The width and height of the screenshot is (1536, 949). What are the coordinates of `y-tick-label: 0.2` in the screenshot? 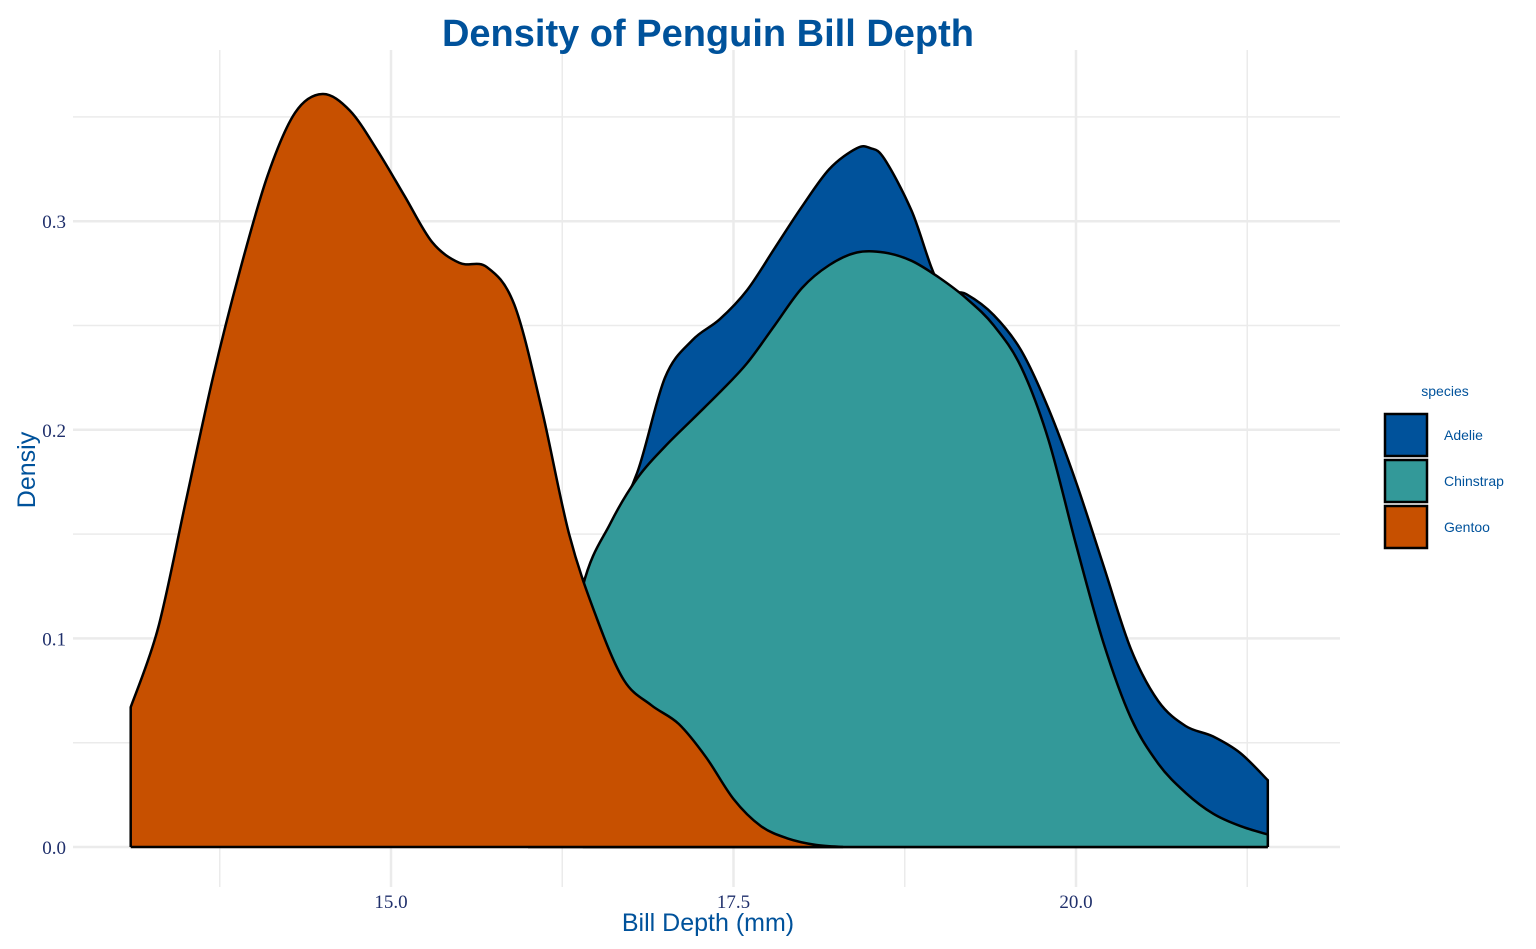 It's located at (54, 431).